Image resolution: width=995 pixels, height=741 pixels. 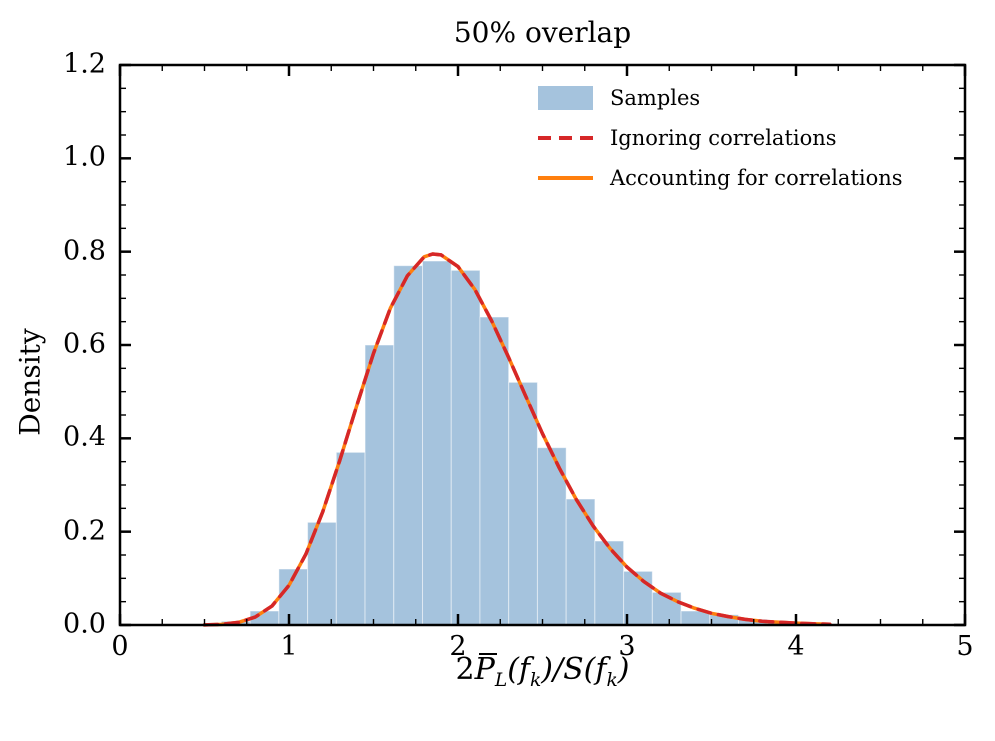 I want to click on chart-title: 50% overlap, so click(x=542, y=32).